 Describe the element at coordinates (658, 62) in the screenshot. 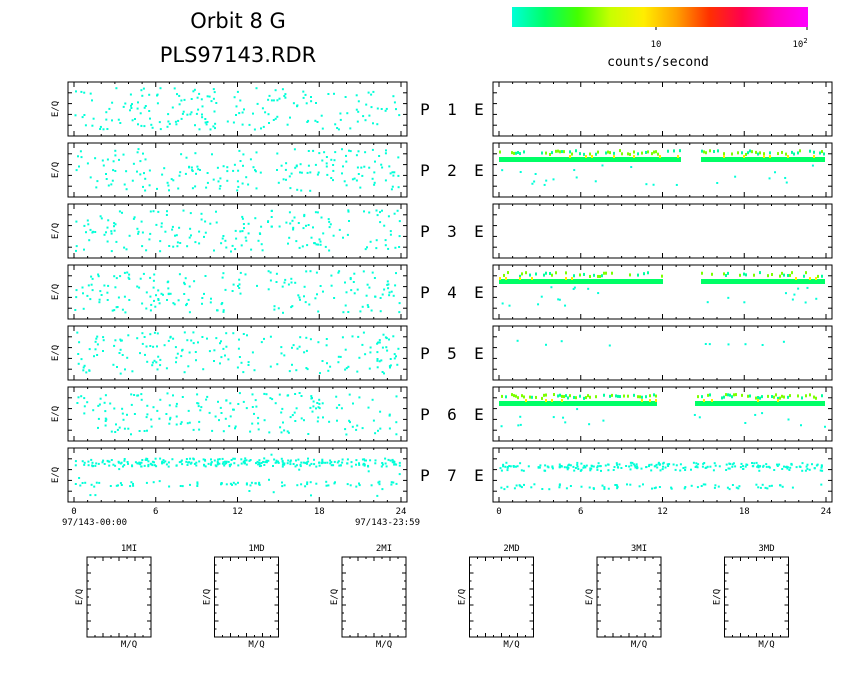

I see `colorbar-label: counts/second` at that location.